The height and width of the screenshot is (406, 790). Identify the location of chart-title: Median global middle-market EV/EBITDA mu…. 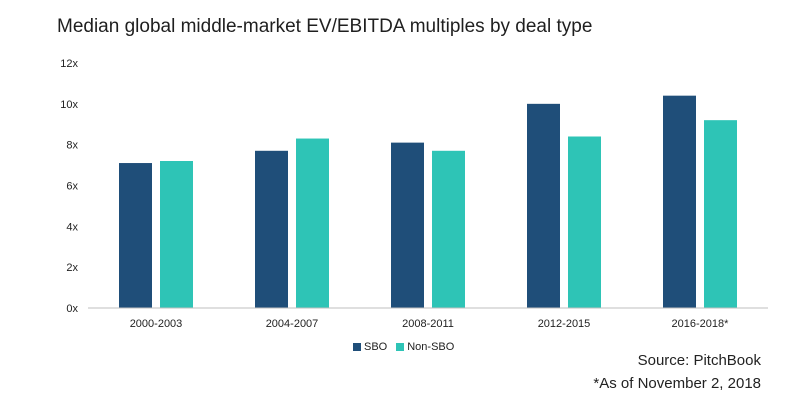
(325, 26).